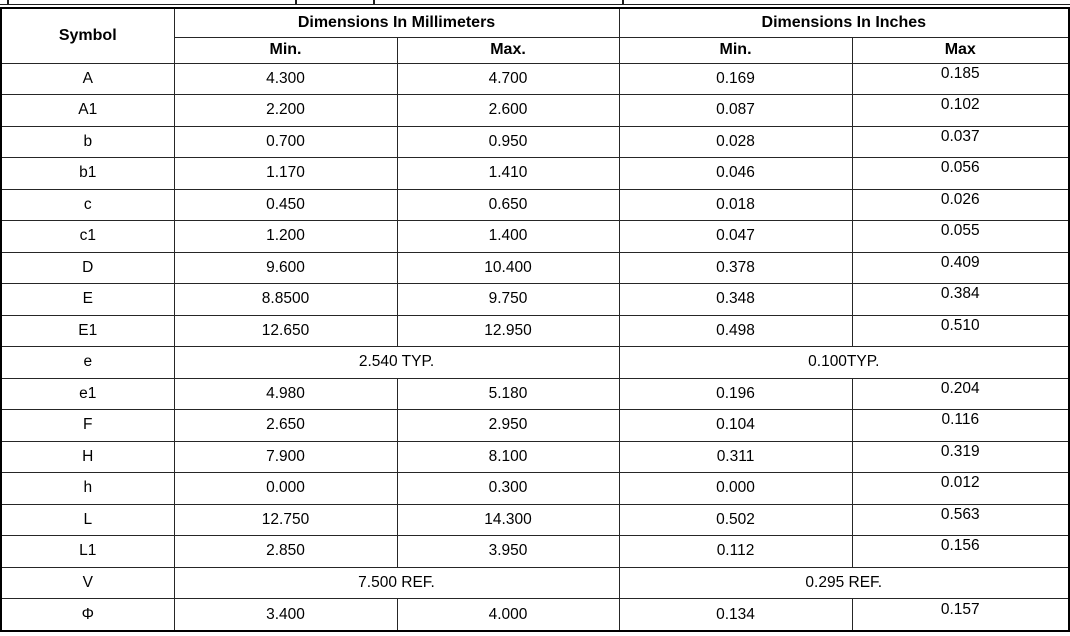 Image resolution: width=1070 pixels, height=636 pixels. Describe the element at coordinates (735, 50) in the screenshot. I see `in-min-column-header: Min.` at that location.